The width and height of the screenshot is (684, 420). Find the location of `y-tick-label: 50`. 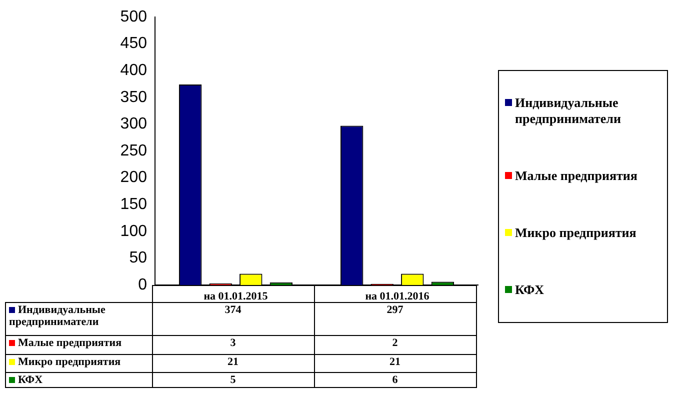

y-tick-label: 50 is located at coordinates (138, 258).